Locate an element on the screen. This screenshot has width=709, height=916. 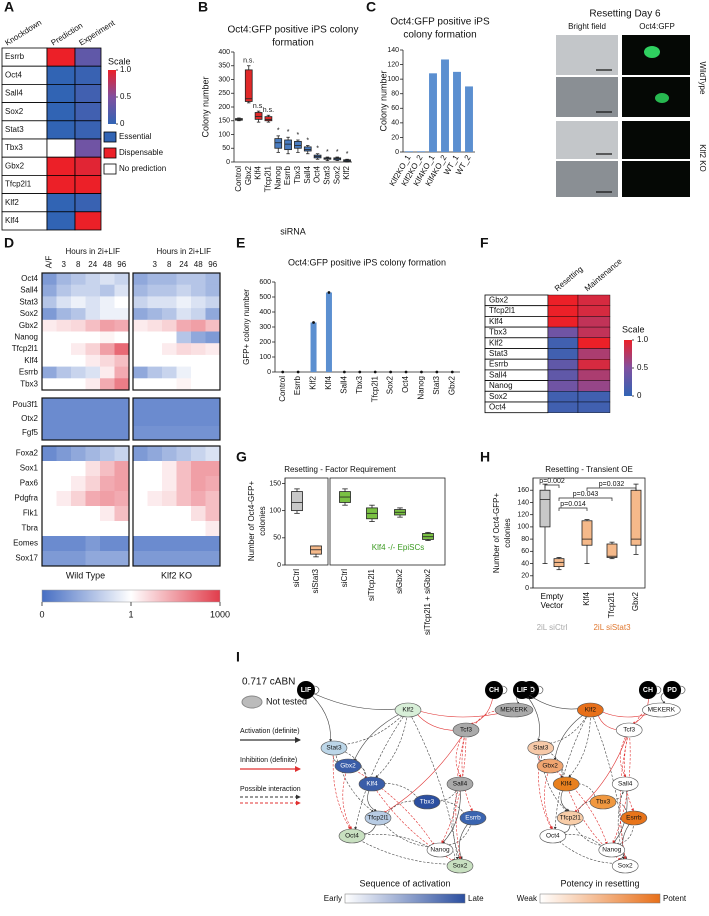
x-tick-label: Klf4 is located at coordinates (586, 598).